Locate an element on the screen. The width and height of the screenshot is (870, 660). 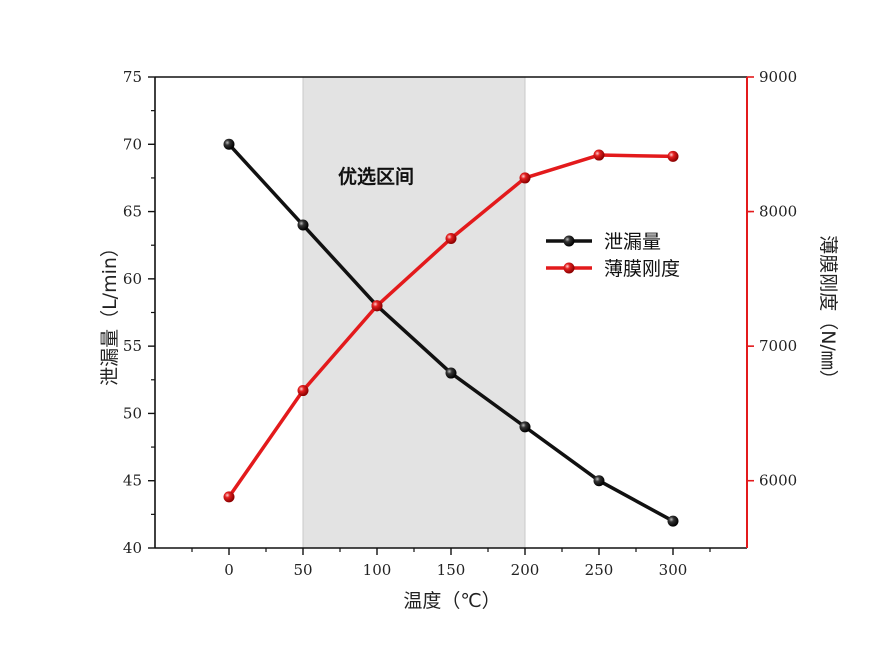
y-left-tick-label-5: 65 is located at coordinates (132, 212).